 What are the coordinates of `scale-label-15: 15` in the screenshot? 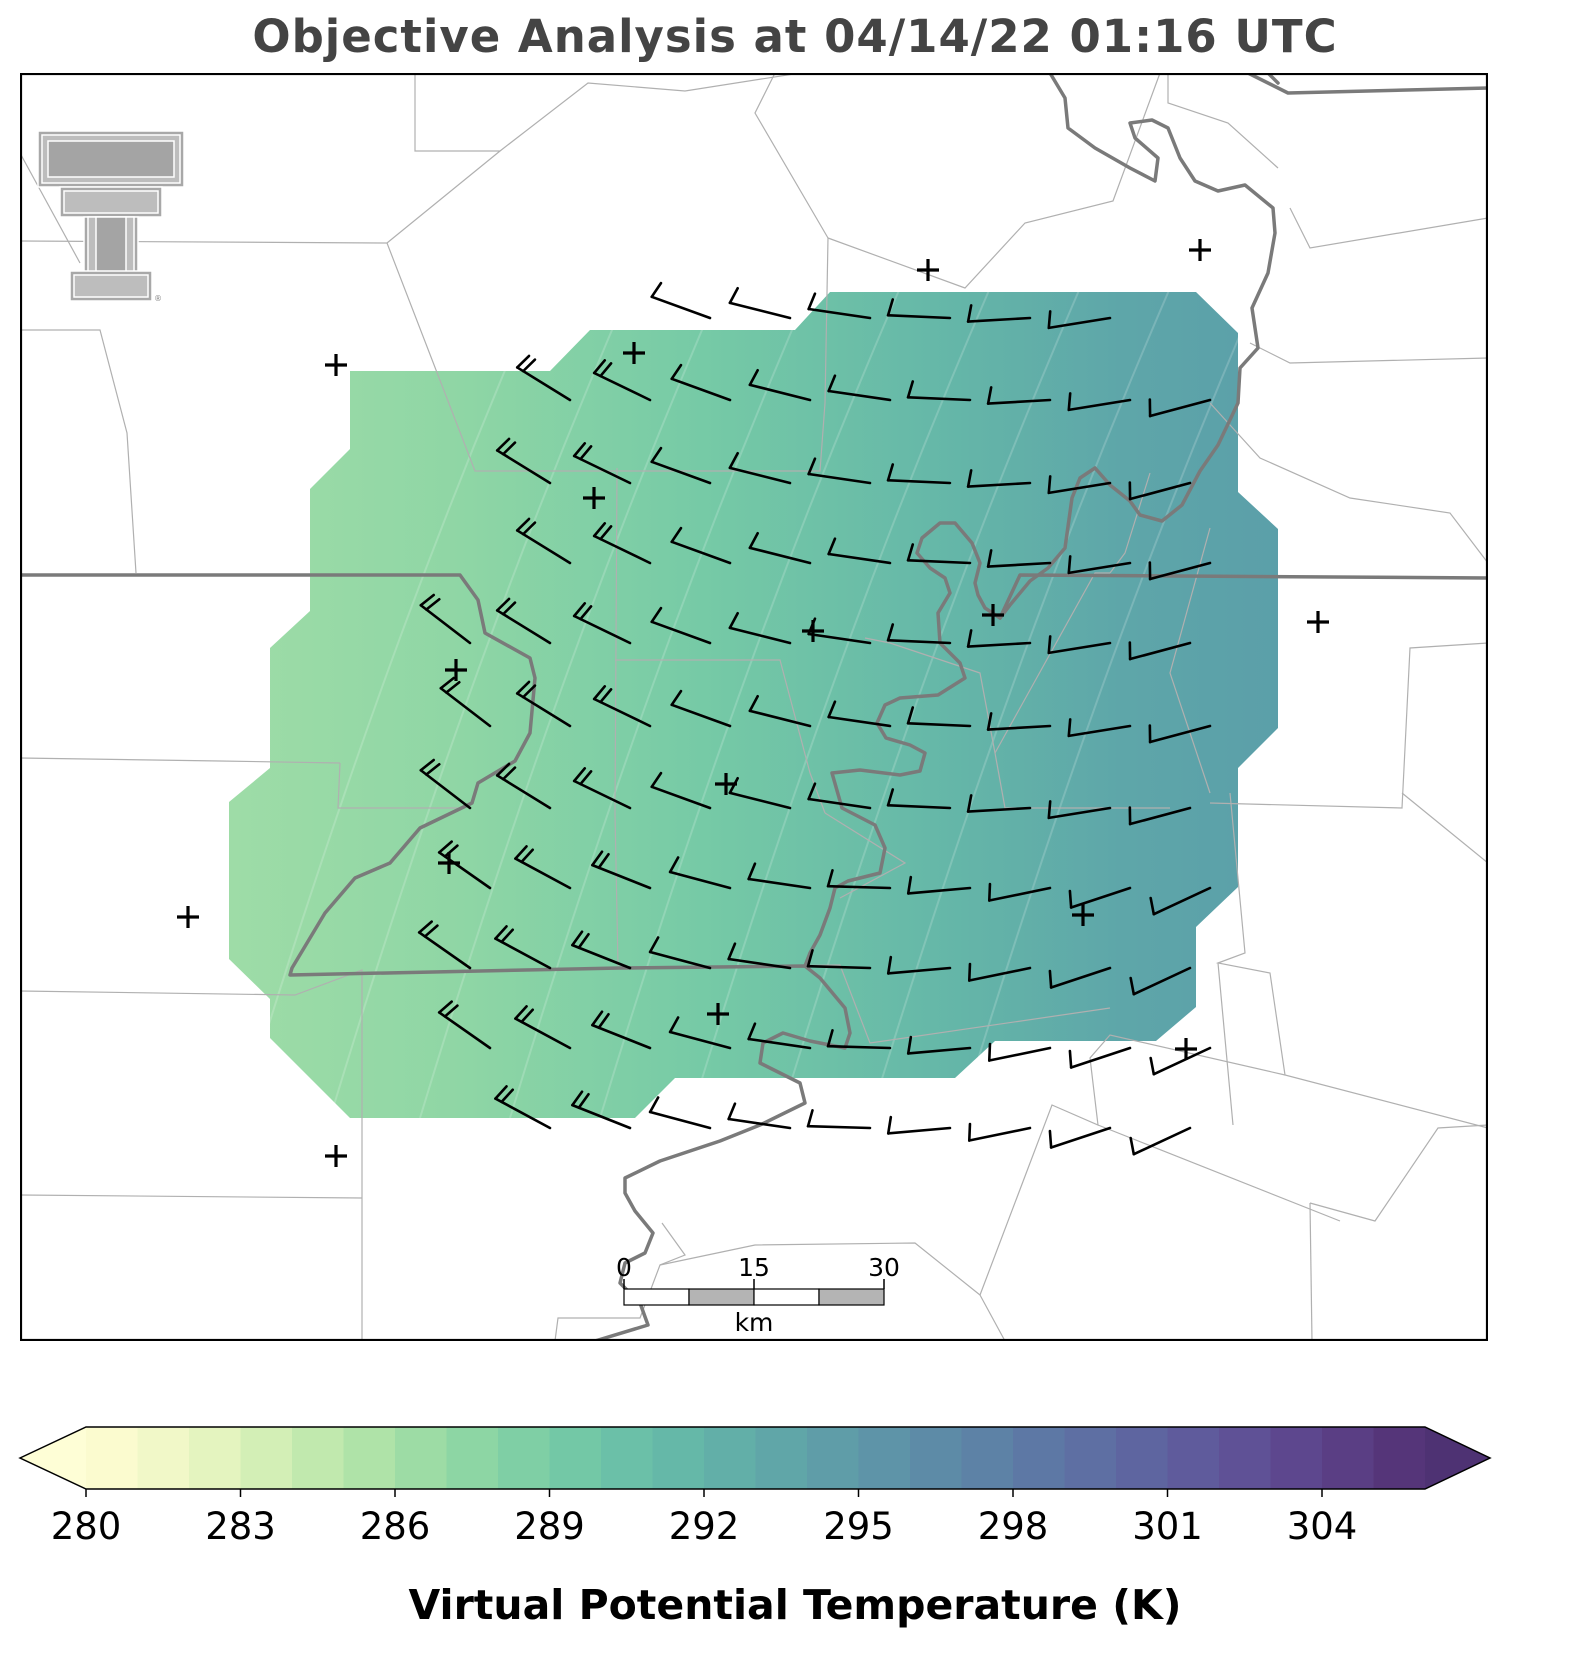 It's located at (754, 1267).